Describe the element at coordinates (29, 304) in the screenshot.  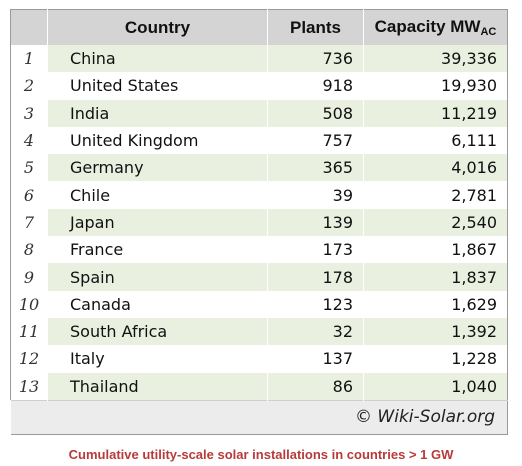
I see `rank-cell: 10` at that location.